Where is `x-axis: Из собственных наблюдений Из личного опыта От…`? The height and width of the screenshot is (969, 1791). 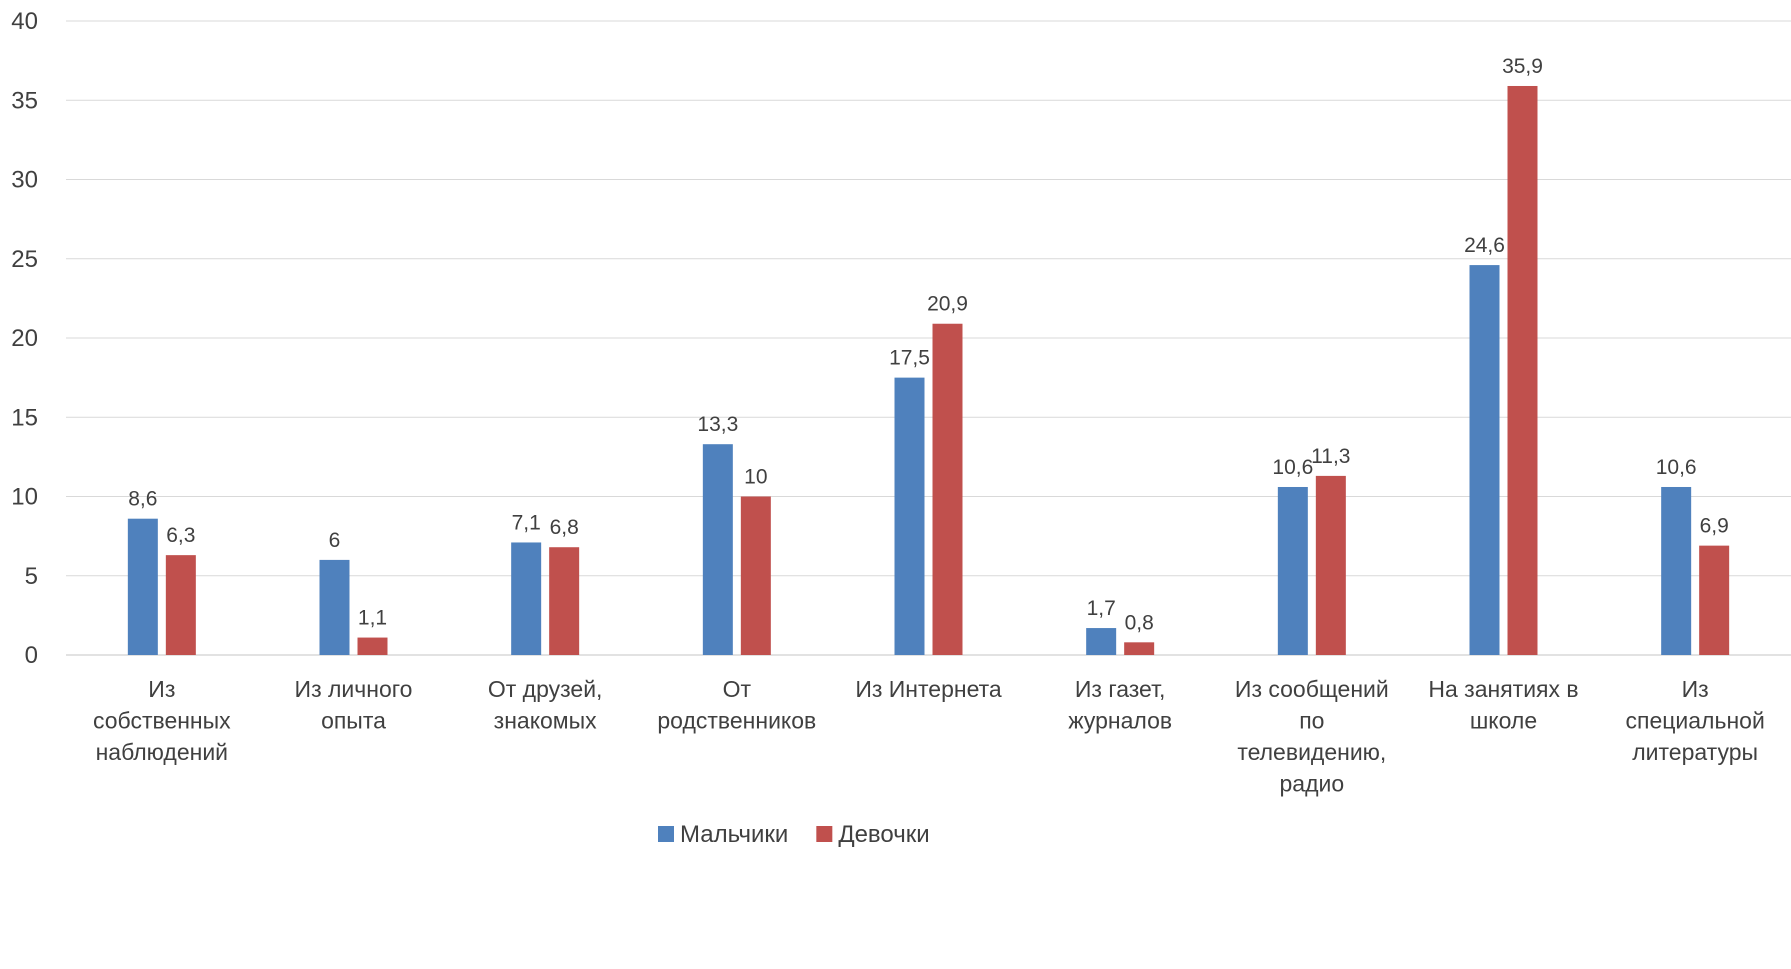 x-axis: Из собственных наблюдений Из личного опыта От… is located at coordinates (929, 736).